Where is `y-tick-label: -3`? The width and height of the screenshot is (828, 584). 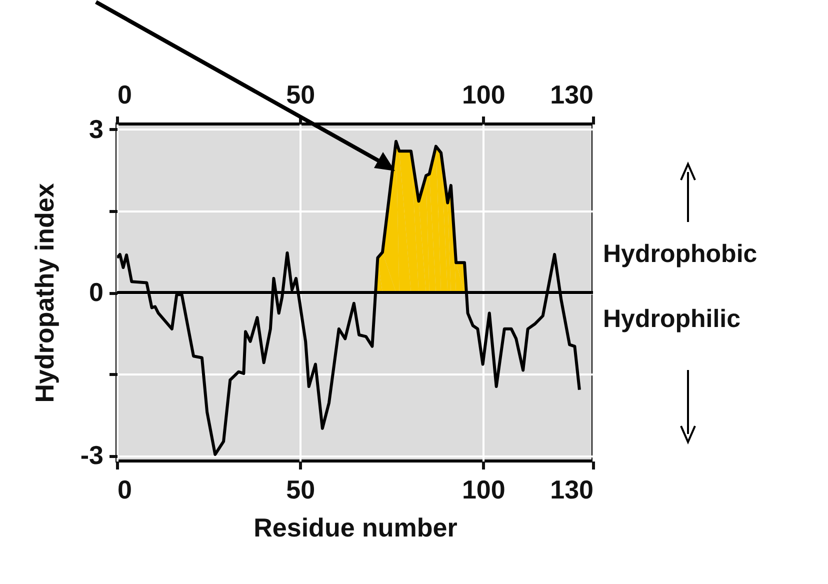
y-tick-label: -3 is located at coordinates (92, 455).